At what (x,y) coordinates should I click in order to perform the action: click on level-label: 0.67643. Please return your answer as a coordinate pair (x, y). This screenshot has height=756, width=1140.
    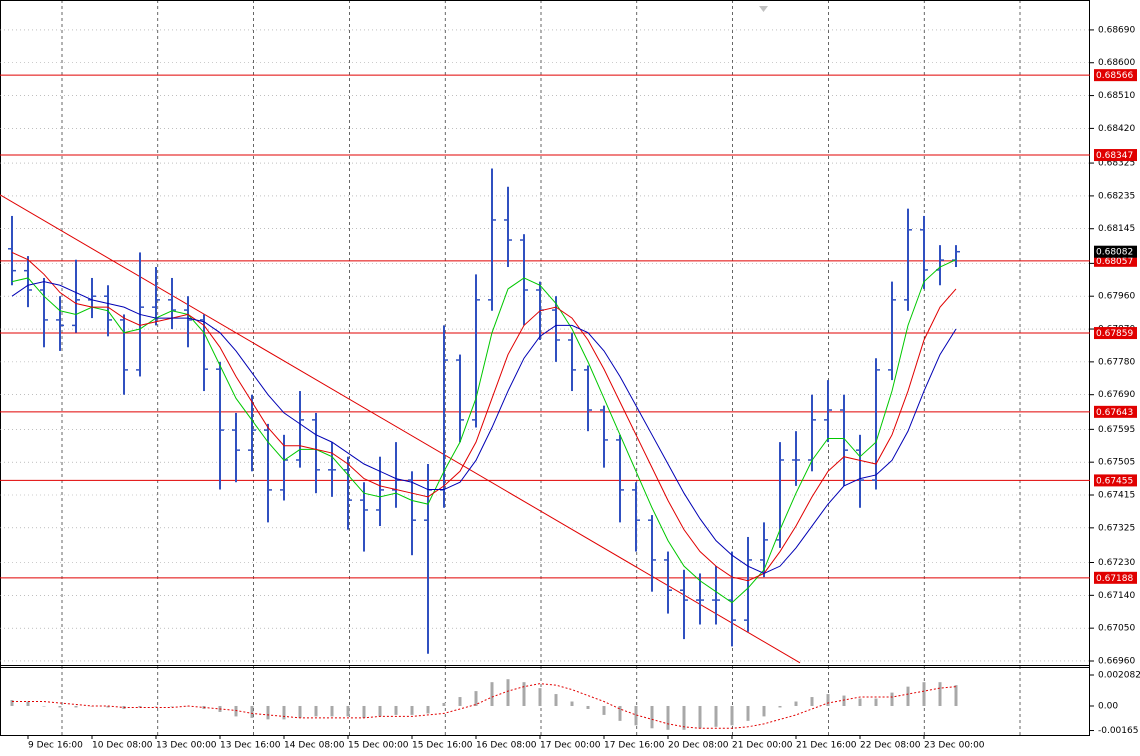
    Looking at the image, I should click on (1114, 413).